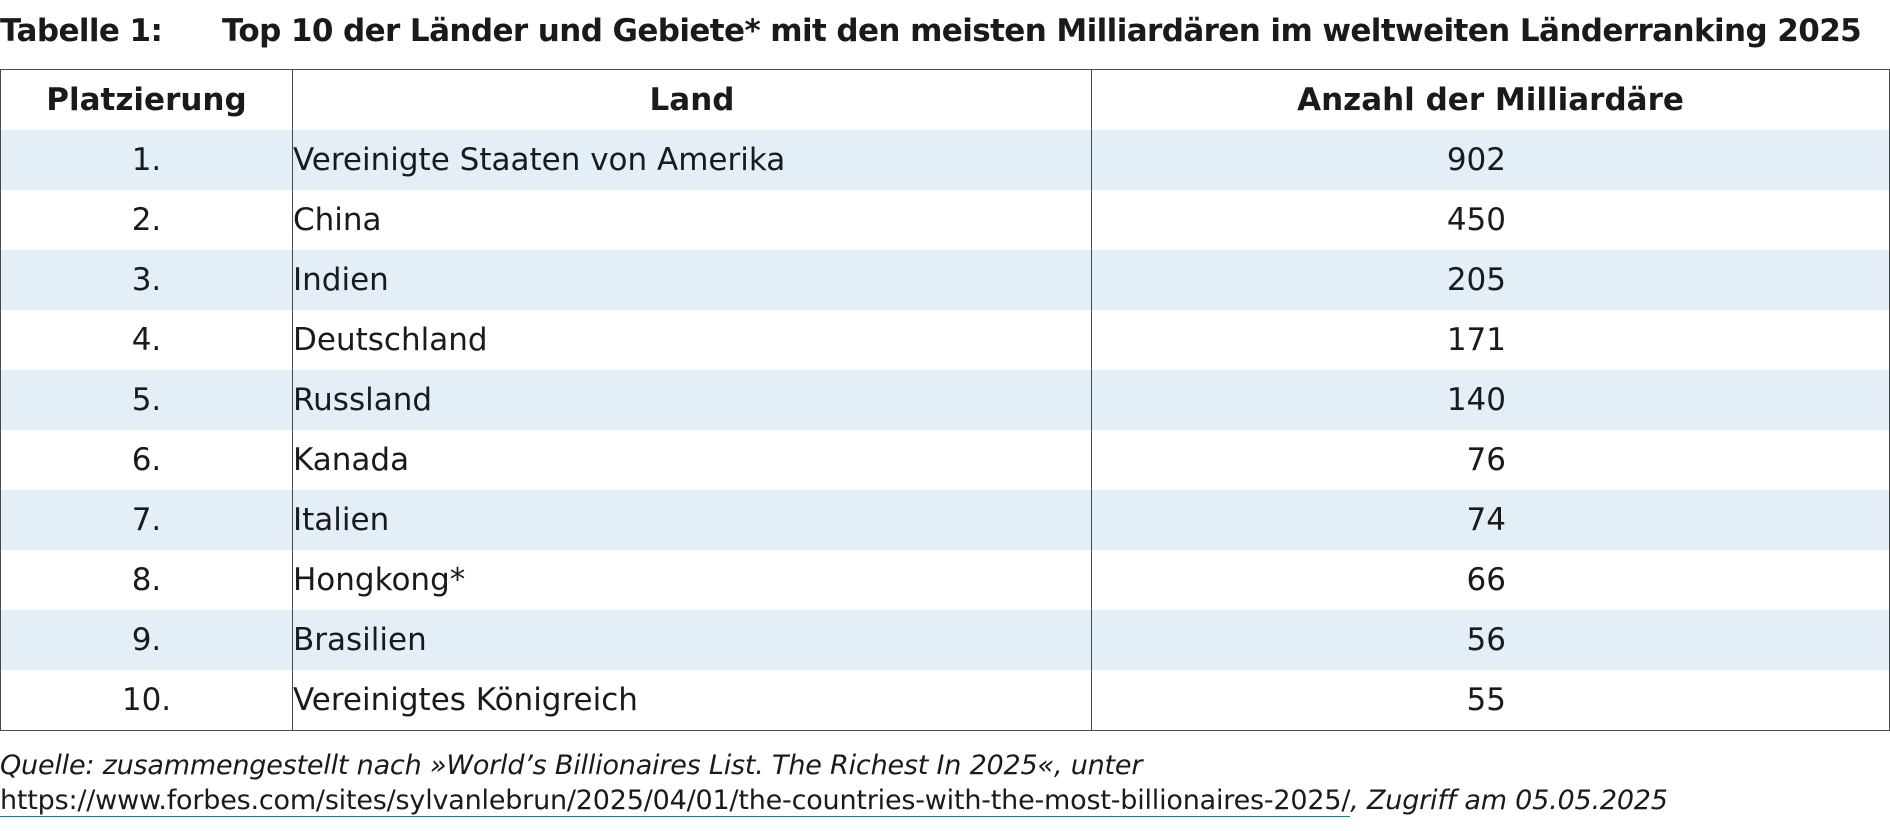  I want to click on count-cell: 205, so click(1490, 280).